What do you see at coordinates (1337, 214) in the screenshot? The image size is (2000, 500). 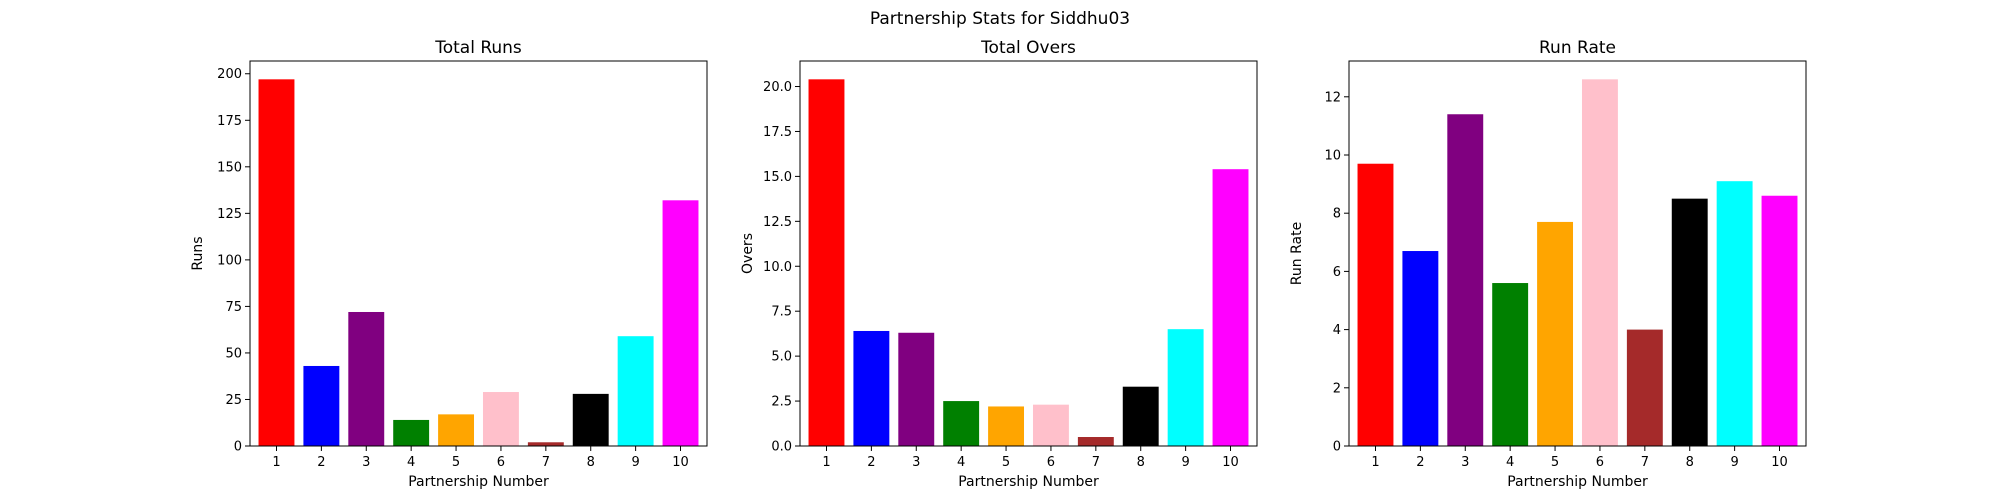 I see `y-tick-label: 8` at bounding box center [1337, 214].